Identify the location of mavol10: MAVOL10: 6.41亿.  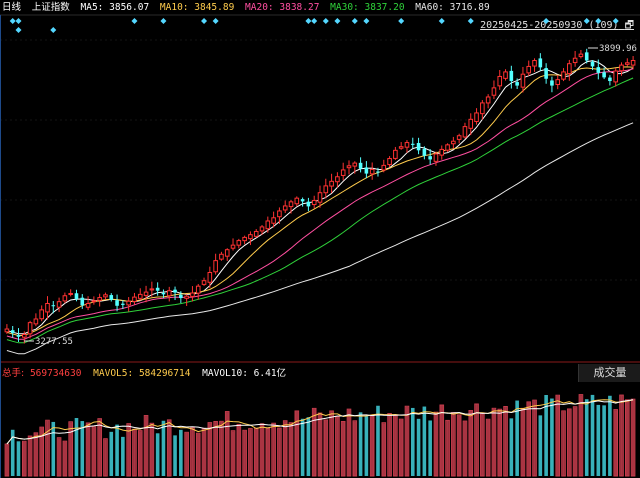
(244, 373).